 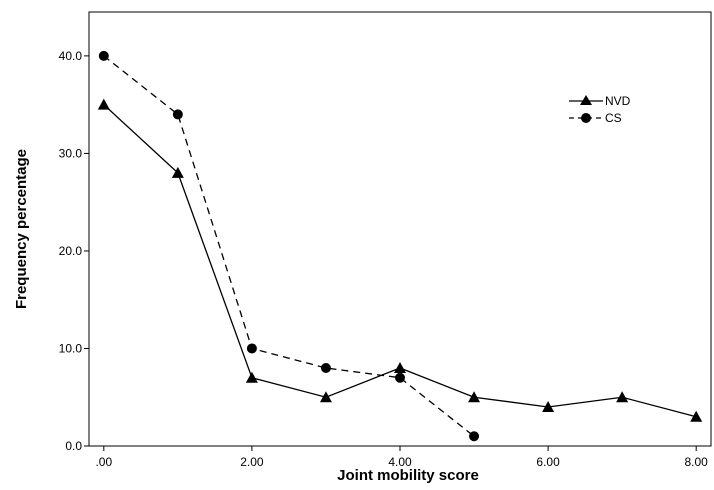 I want to click on legend-cs-label: CS, so click(x=613, y=118).